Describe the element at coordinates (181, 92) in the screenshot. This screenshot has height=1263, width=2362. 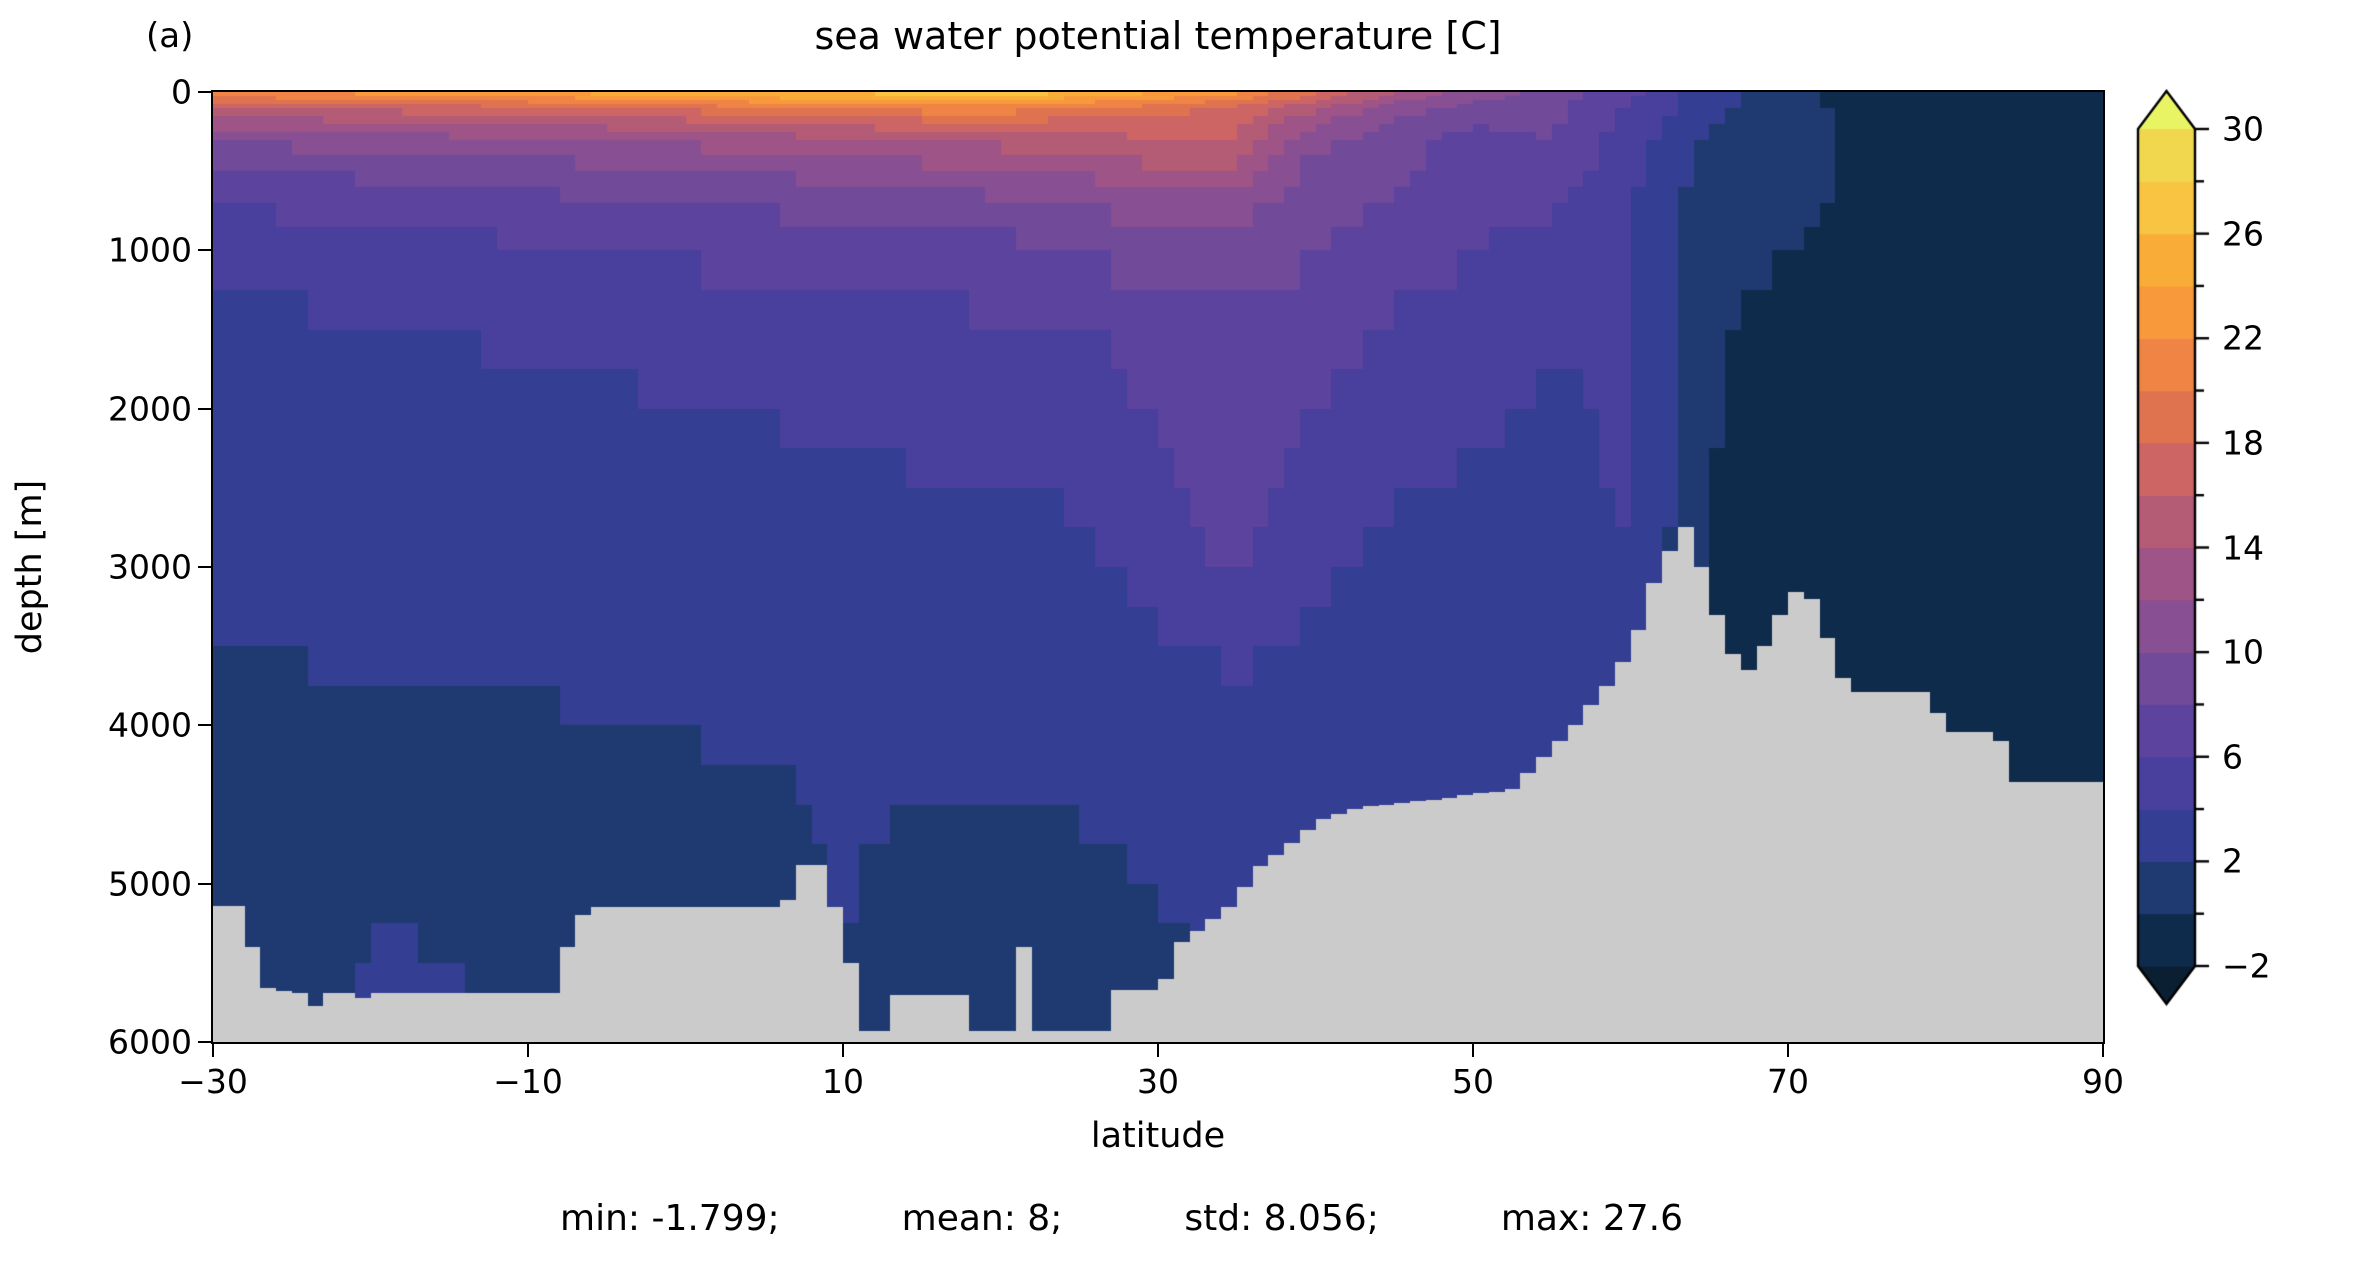
I see `y-tick-label: 0` at that location.